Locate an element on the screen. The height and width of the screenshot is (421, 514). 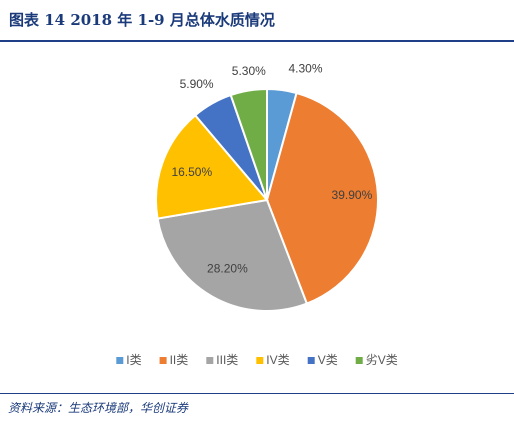
legend-item: V类 is located at coordinates (322, 360).